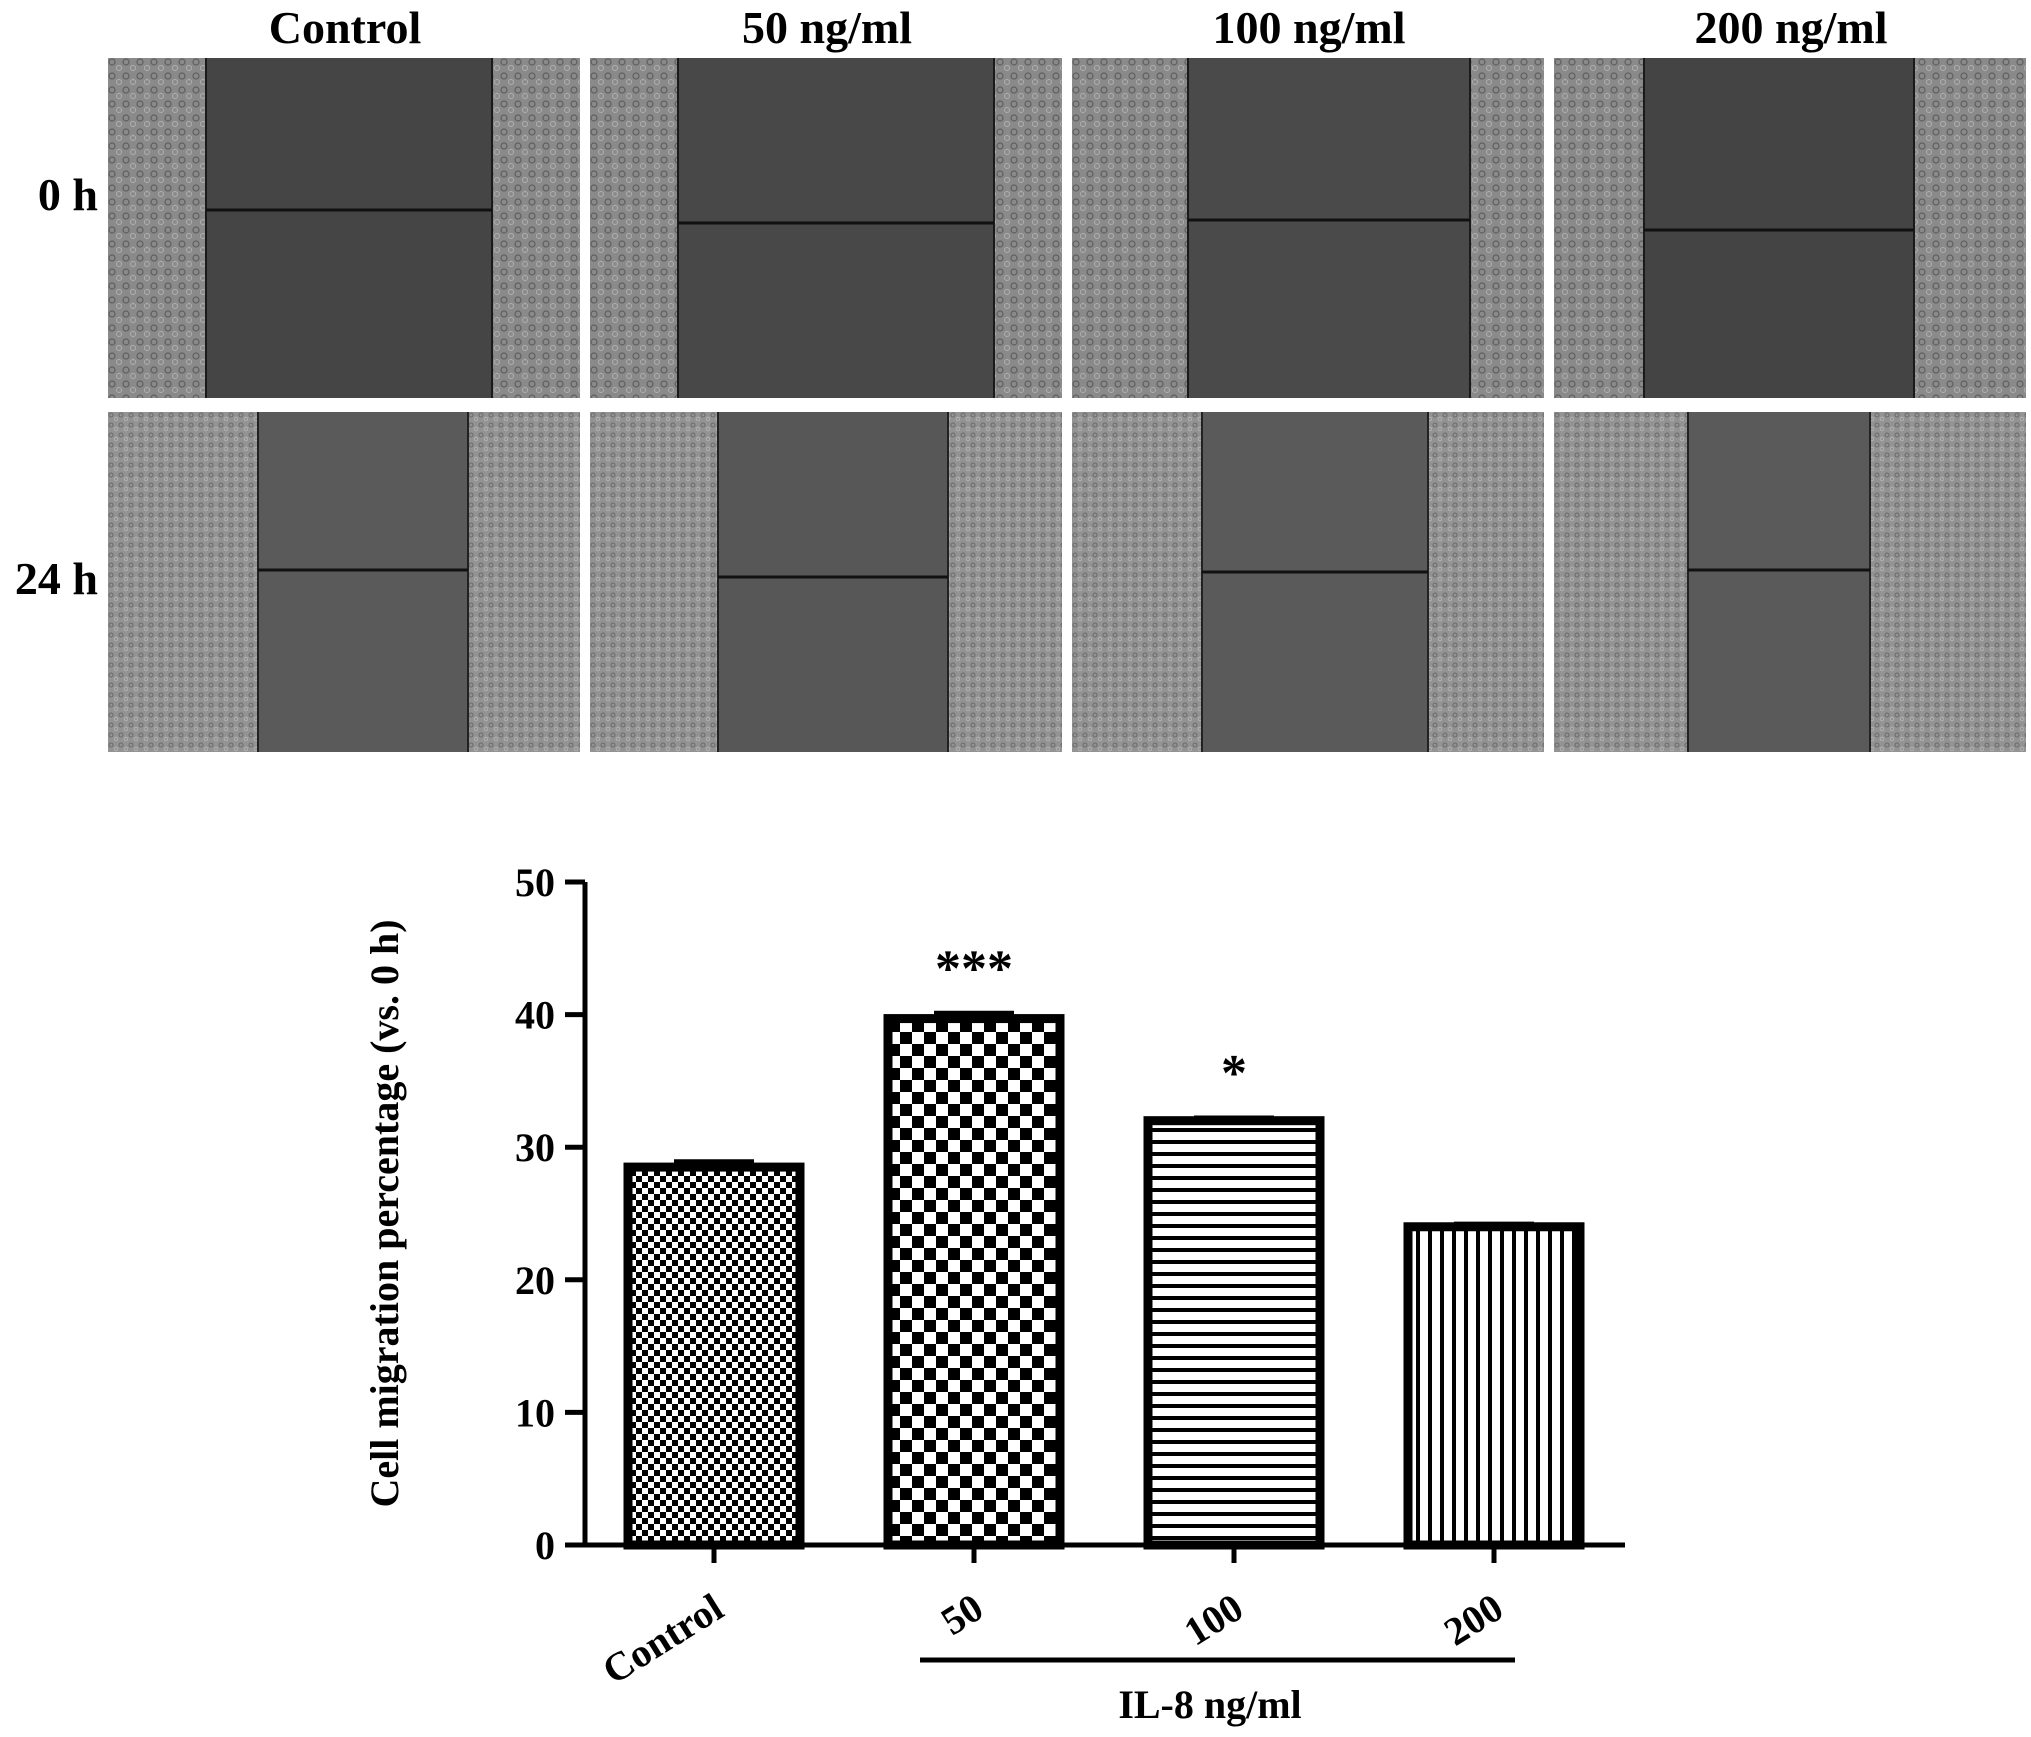  Describe the element at coordinates (535, 1015) in the screenshot. I see `y-tick-label: 40` at that location.